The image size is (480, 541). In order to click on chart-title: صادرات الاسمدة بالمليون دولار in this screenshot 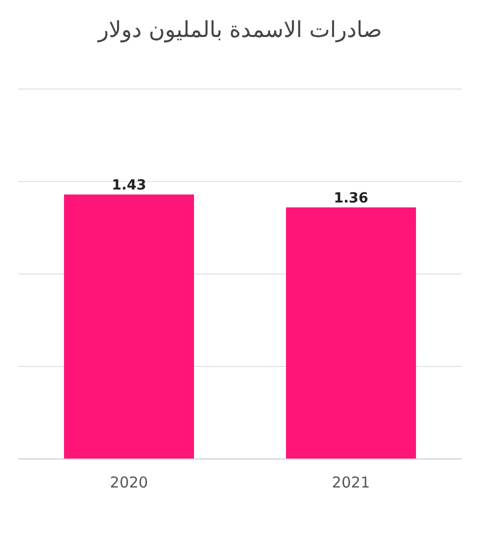, I will do `click(239, 31)`.